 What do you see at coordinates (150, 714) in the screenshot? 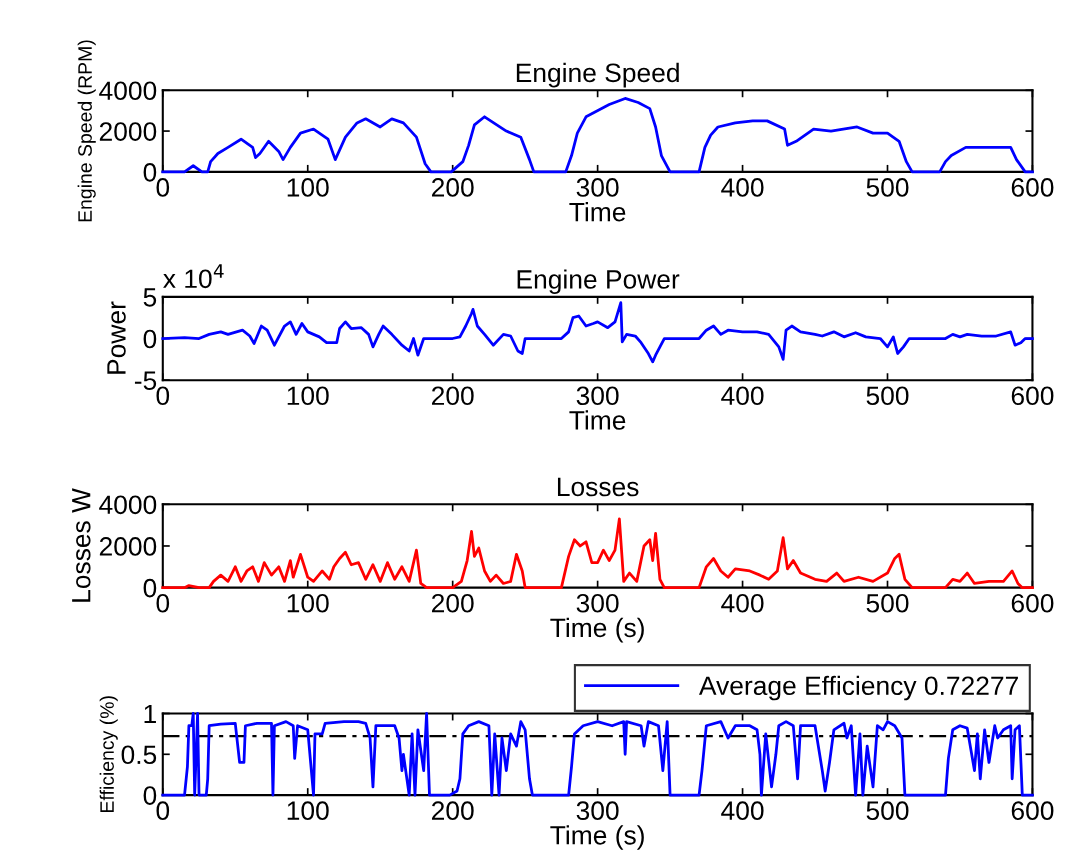
I see `y-tick-label: 1` at bounding box center [150, 714].